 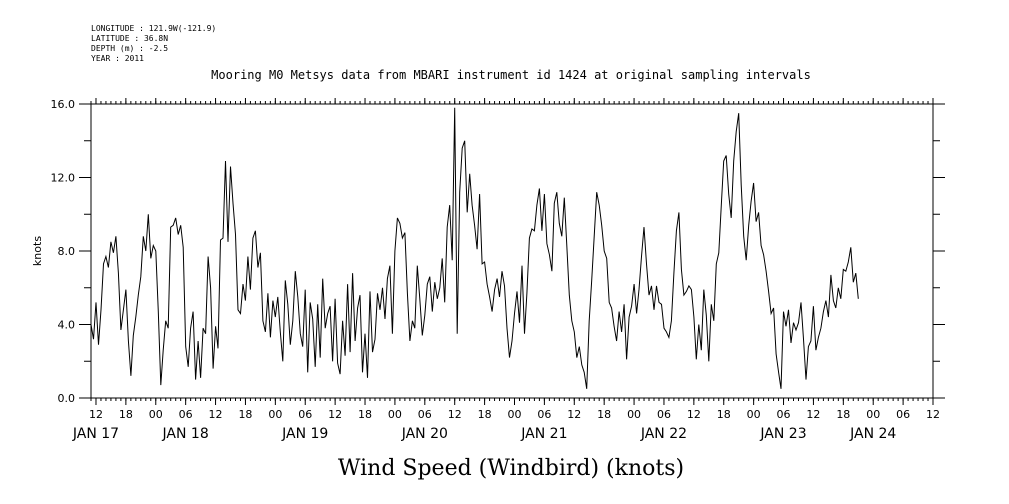 I want to click on y-tick-label: 12.0, so click(x=63, y=178).